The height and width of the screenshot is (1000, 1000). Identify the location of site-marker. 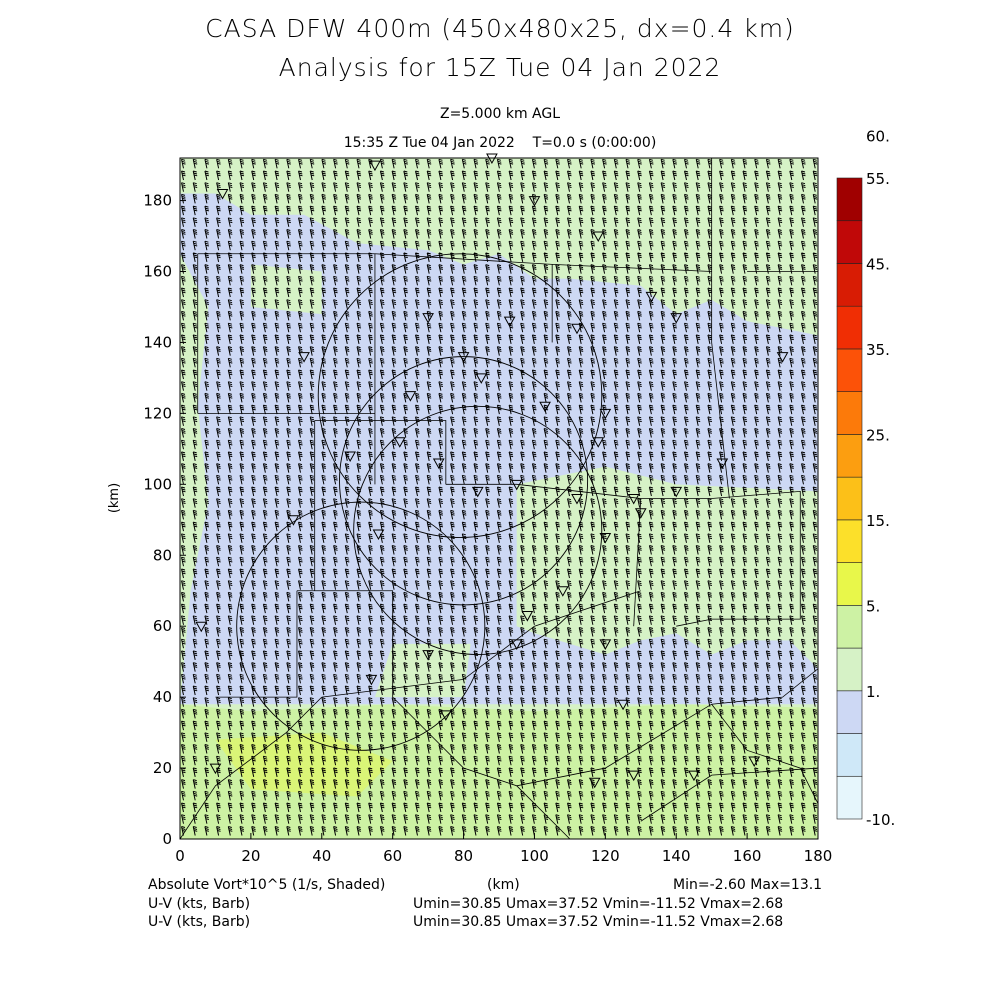
(594, 783).